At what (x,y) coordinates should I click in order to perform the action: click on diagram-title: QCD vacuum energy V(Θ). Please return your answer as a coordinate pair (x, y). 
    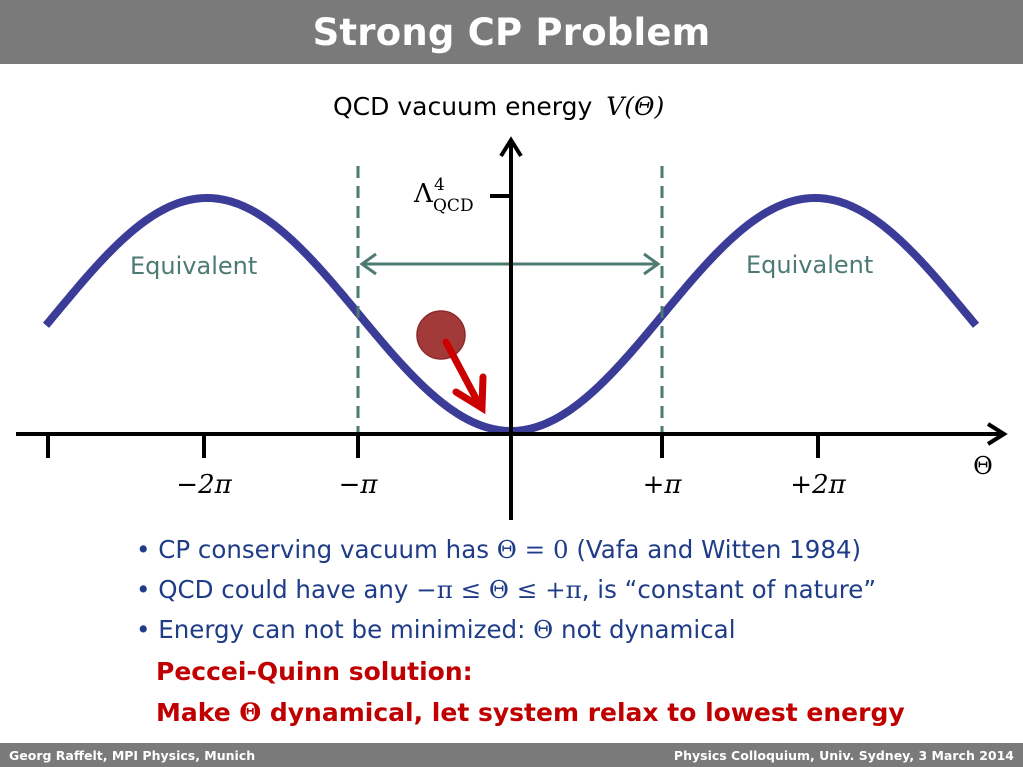
    Looking at the image, I should click on (498, 106).